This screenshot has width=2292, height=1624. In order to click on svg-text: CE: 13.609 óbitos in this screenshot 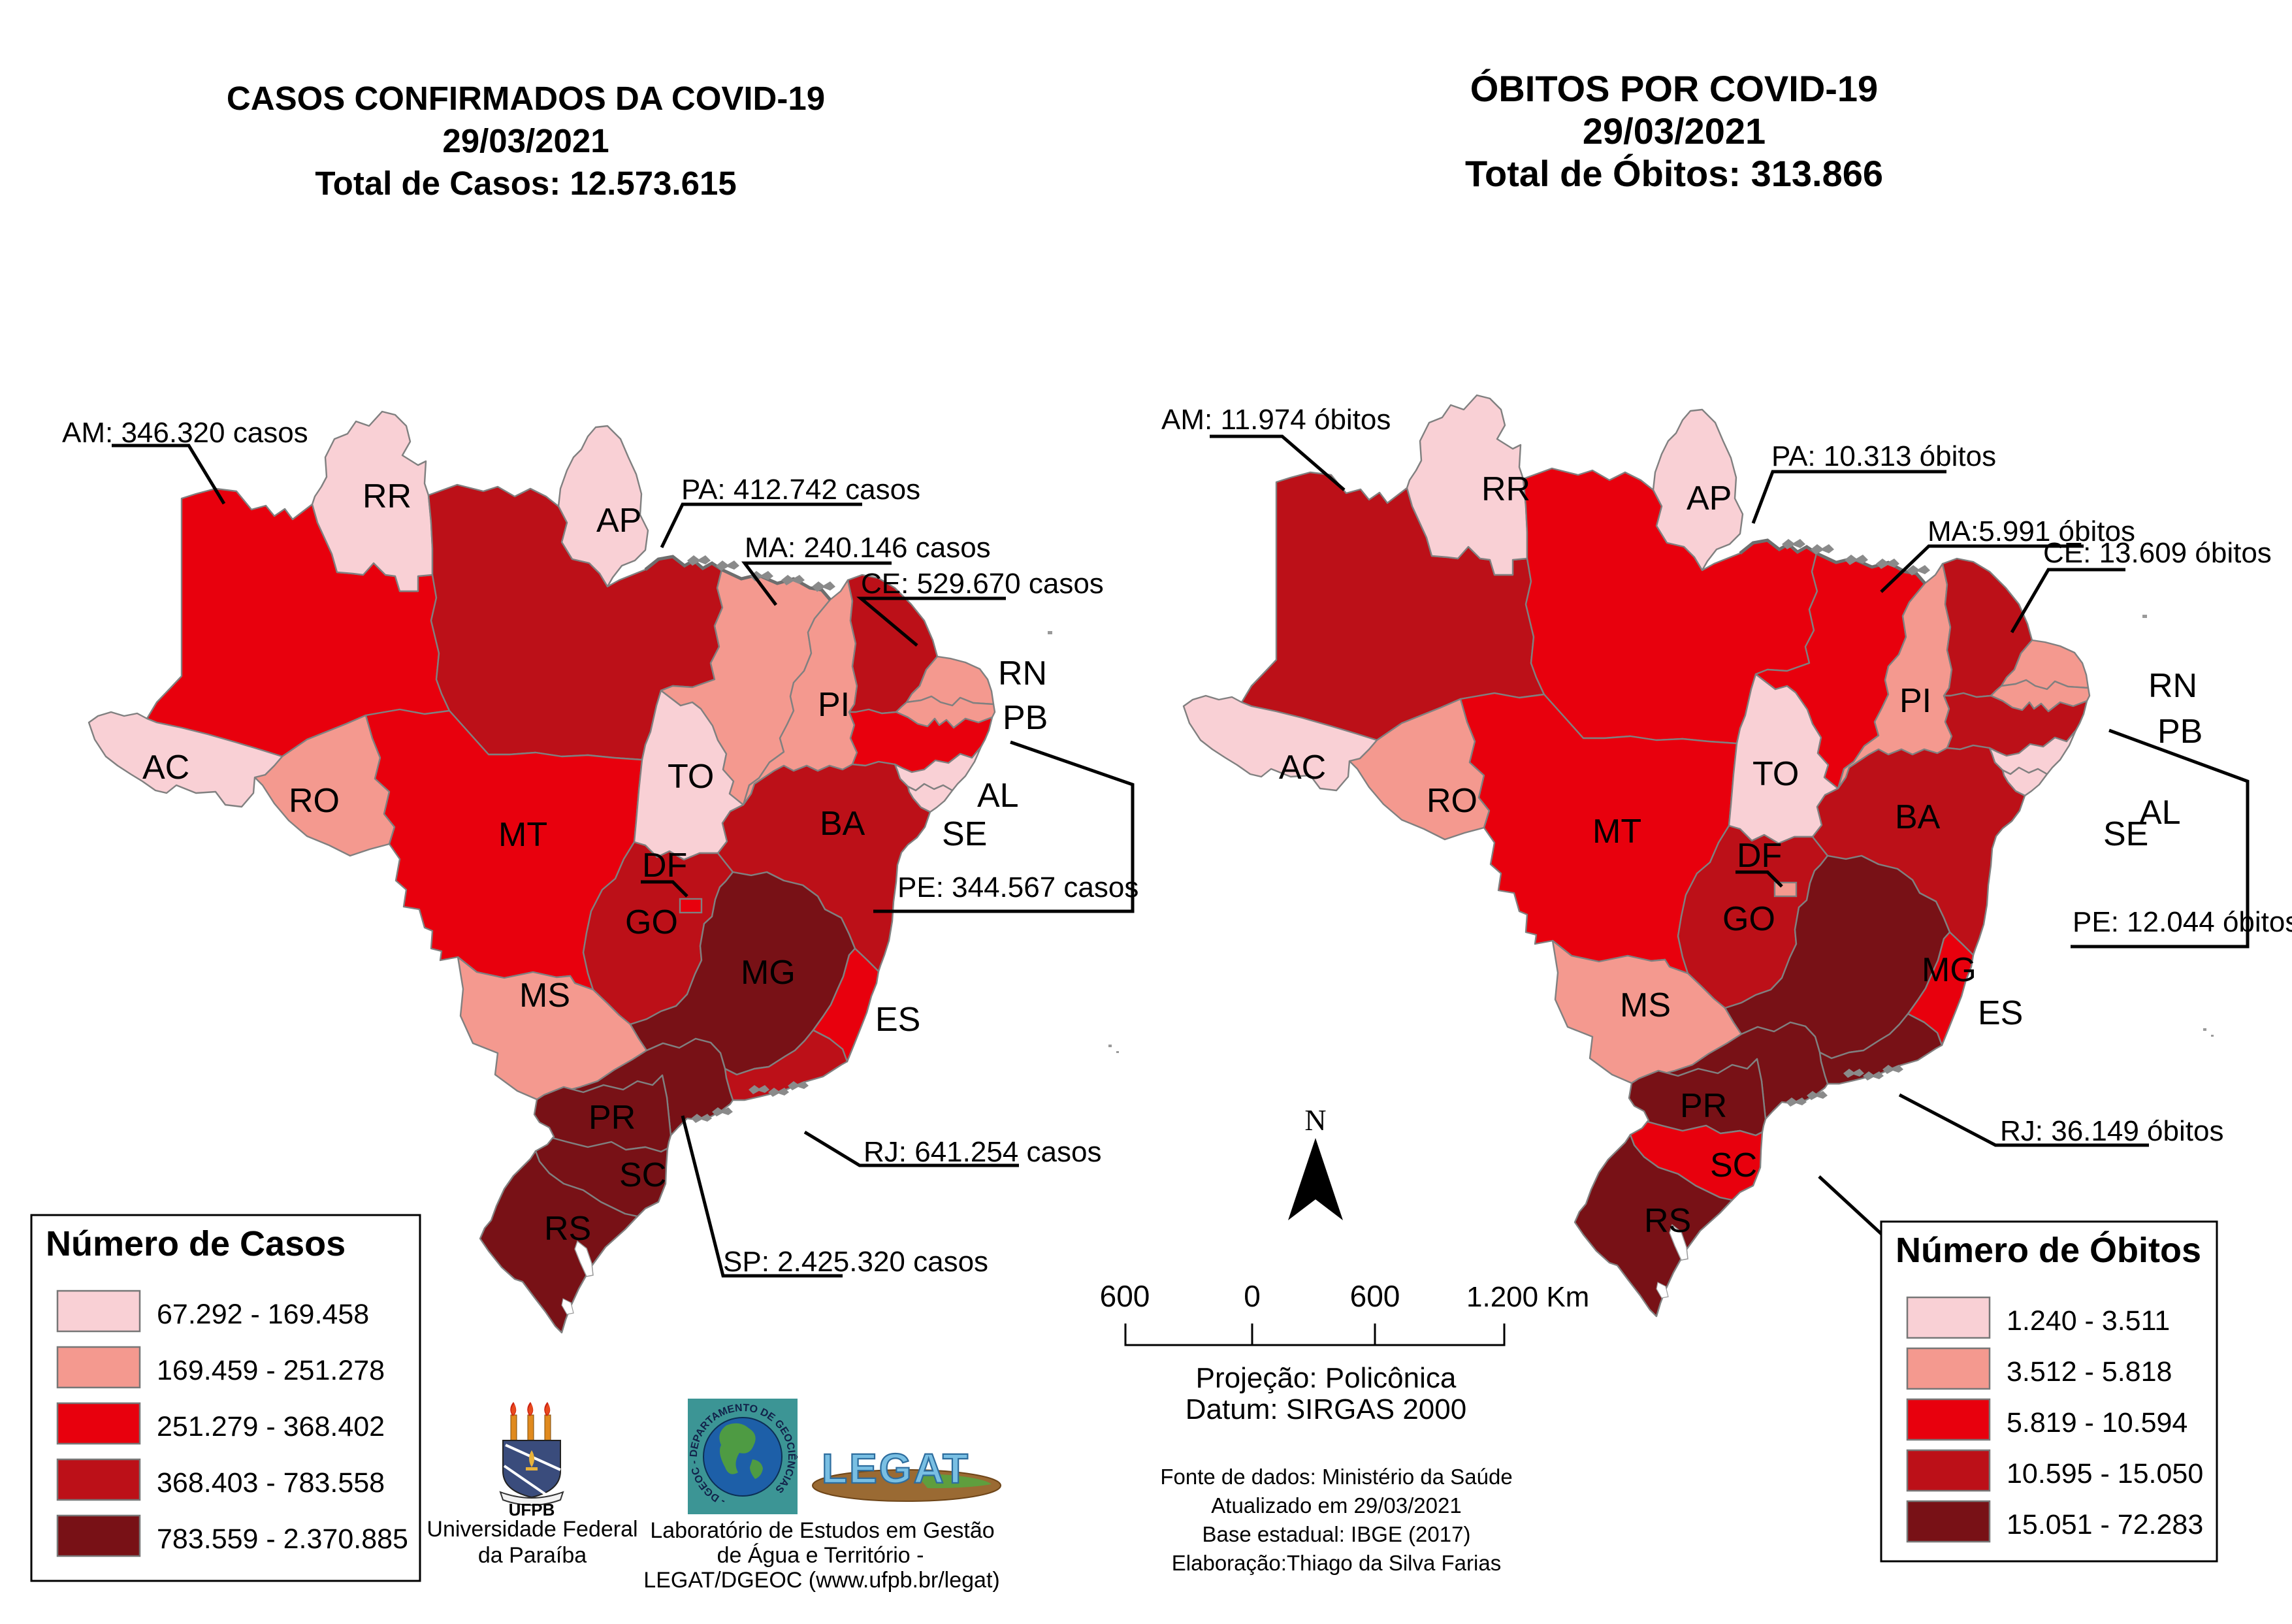, I will do `click(2157, 553)`.